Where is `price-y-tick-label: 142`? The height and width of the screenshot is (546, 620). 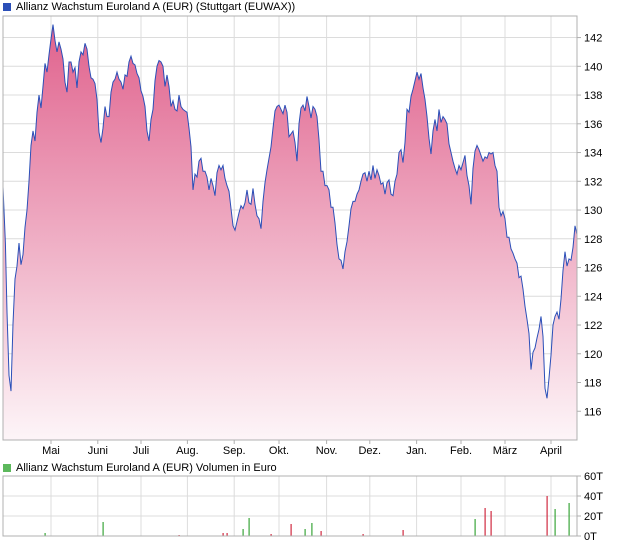
price-y-tick-label: 142 is located at coordinates (593, 39).